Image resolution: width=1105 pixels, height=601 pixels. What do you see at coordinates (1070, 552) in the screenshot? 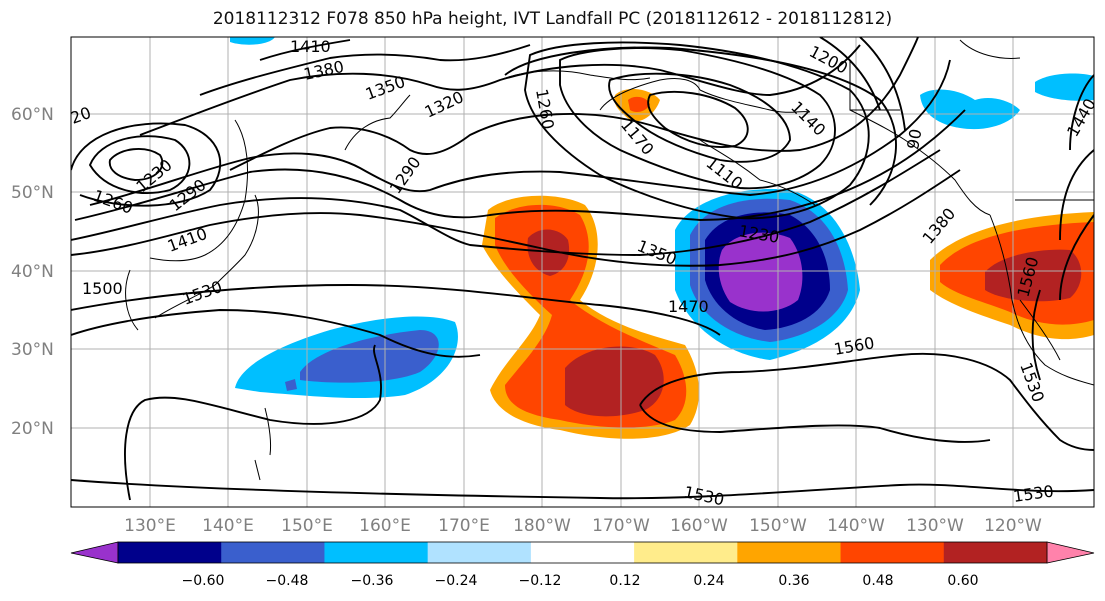
I see `colorbar-extend-high` at bounding box center [1070, 552].